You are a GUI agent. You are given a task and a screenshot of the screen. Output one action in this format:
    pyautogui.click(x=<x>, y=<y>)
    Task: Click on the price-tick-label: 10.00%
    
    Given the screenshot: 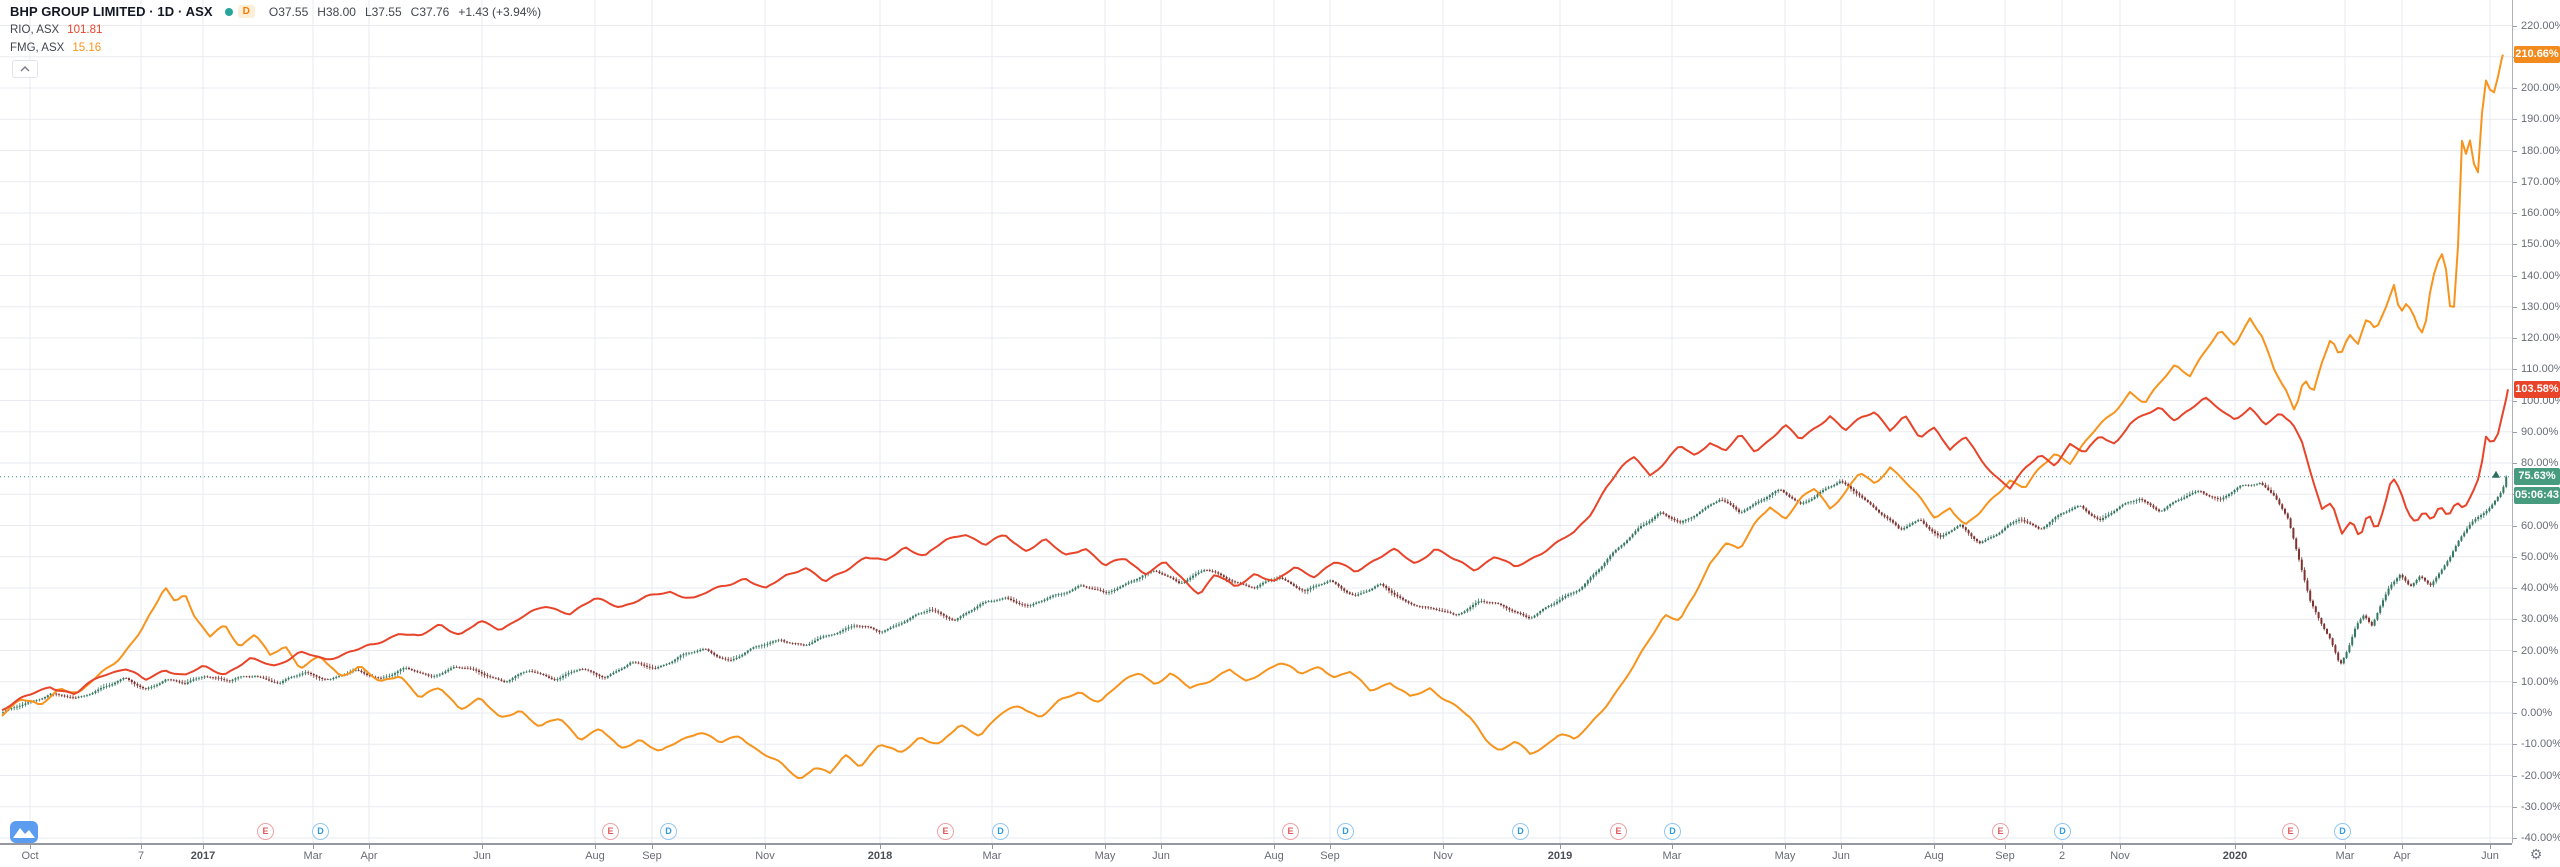 What is the action you would take?
    pyautogui.click(x=2540, y=682)
    